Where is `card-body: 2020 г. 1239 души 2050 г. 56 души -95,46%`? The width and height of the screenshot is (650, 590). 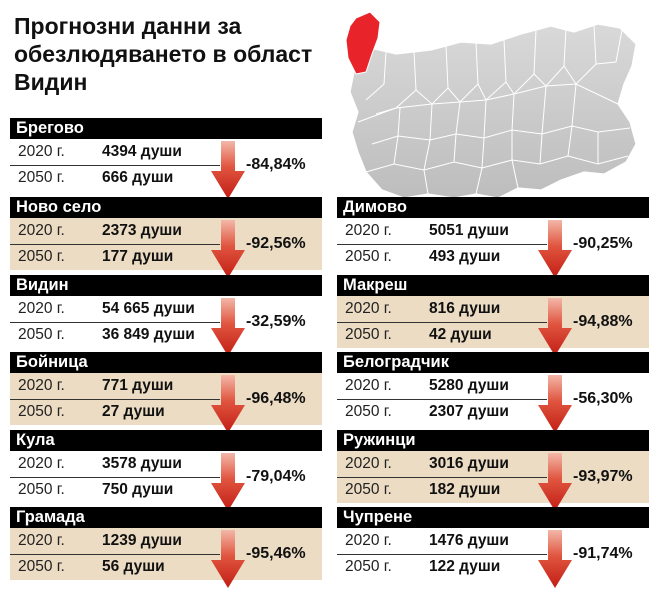
card-body: 2020 г. 1239 души 2050 г. 56 души -95,46% is located at coordinates (166, 558).